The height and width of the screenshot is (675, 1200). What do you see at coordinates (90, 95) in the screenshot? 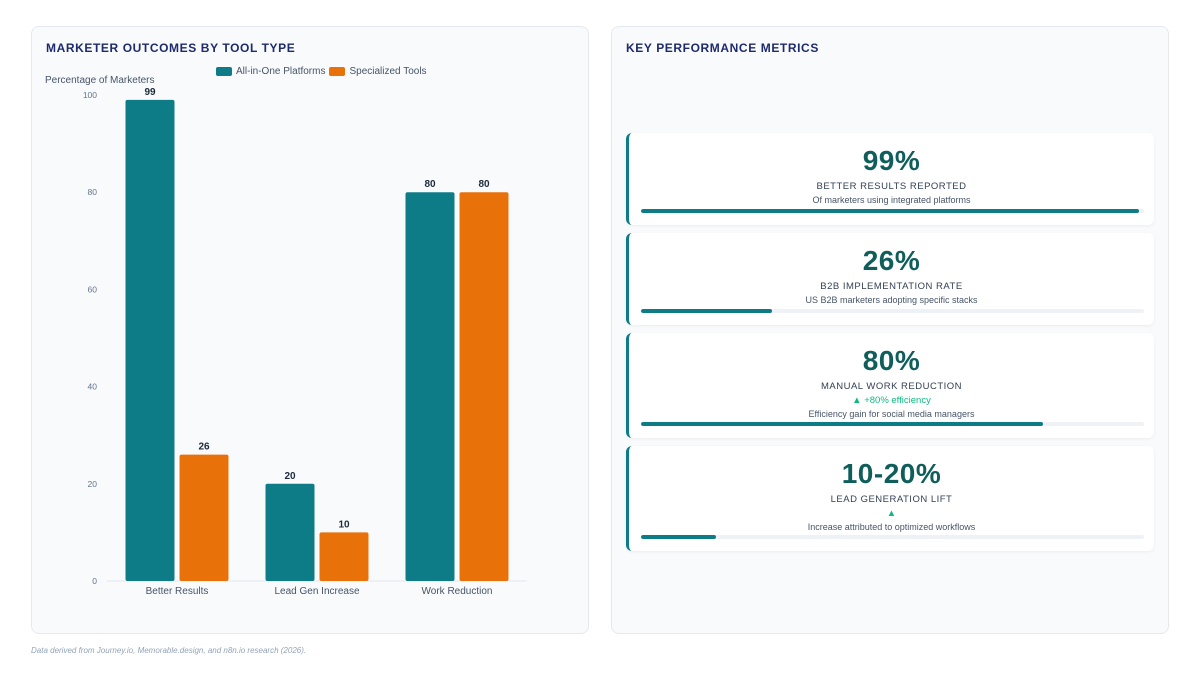
I see `y-tick-label: 100` at bounding box center [90, 95].